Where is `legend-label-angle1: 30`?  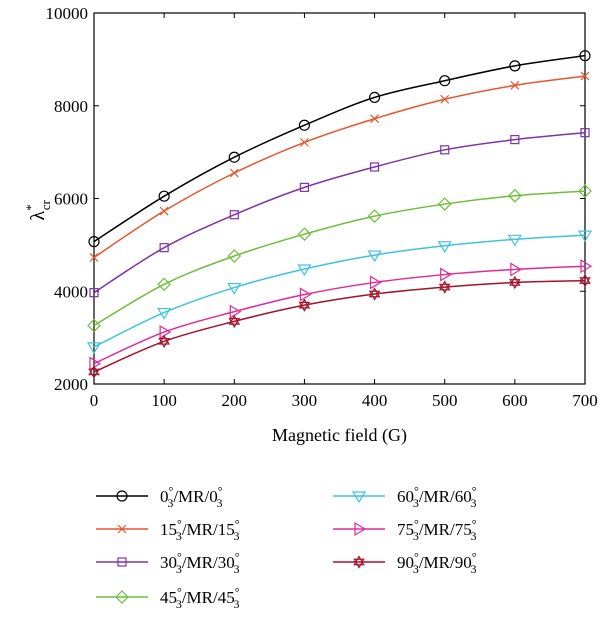 legend-label-angle1: 30 is located at coordinates (168, 562).